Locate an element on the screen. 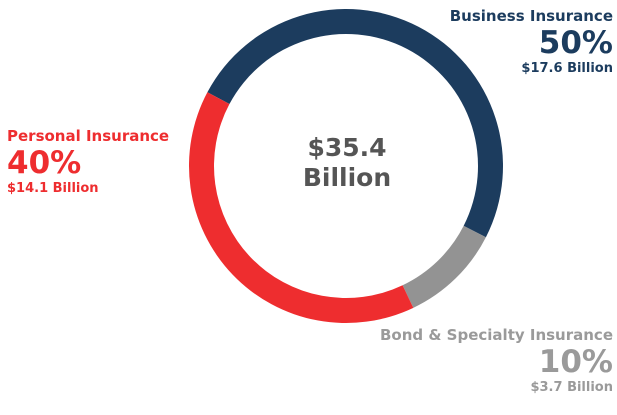  legend-personal-label: Personal Insurance is located at coordinates (88, 136).